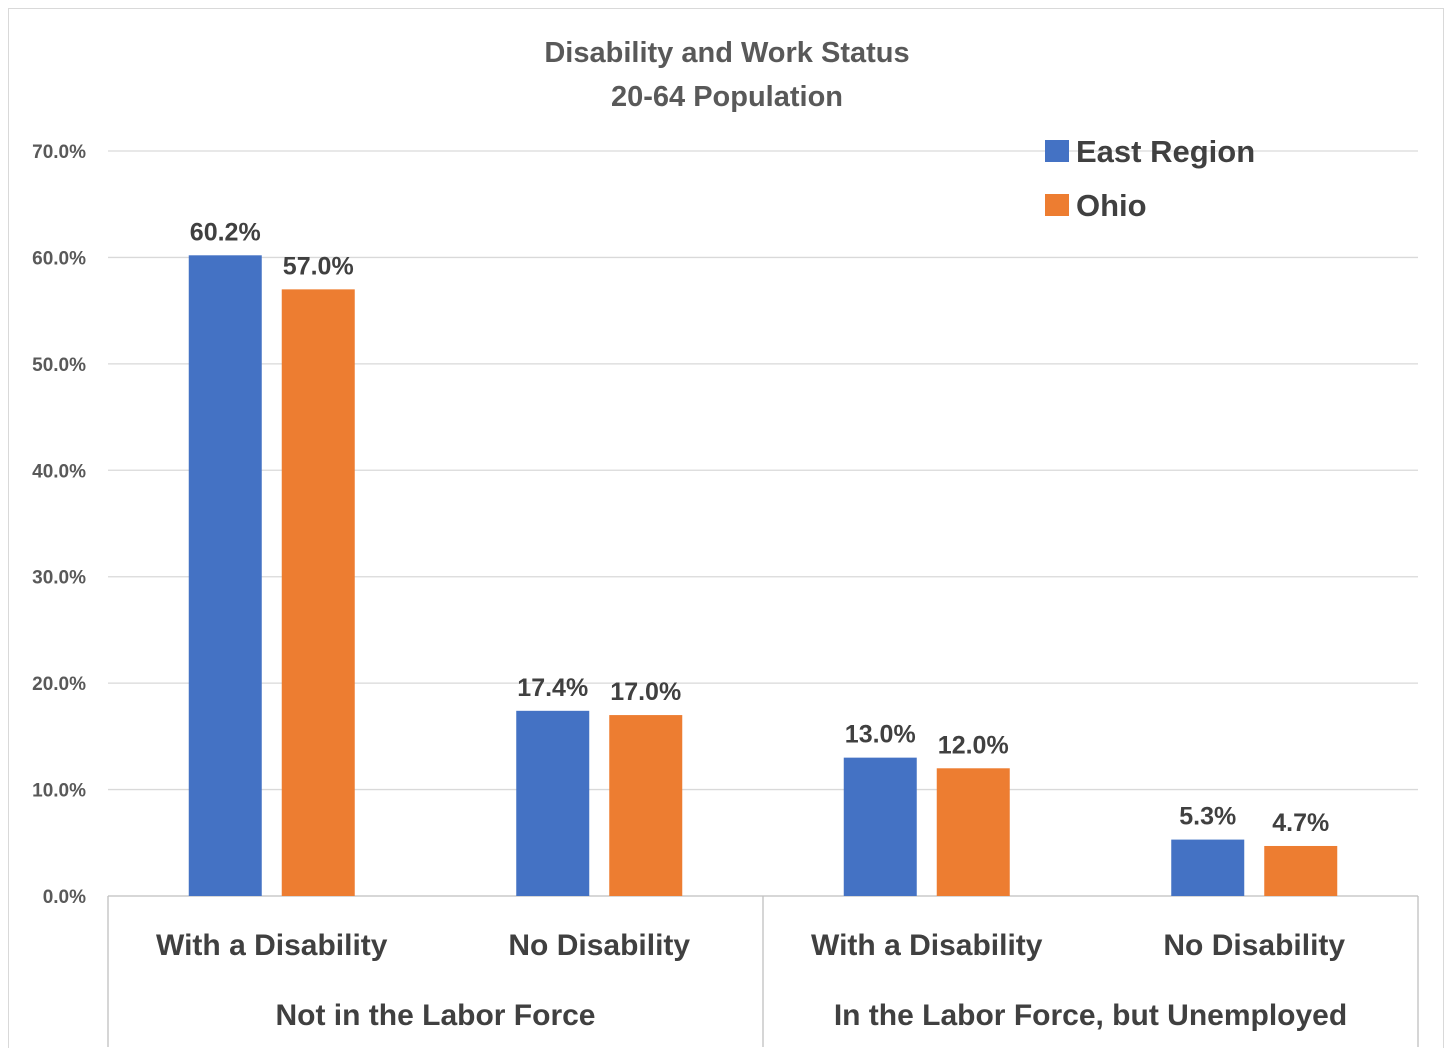  What do you see at coordinates (552, 688) in the screenshot?
I see `data-label: 17.4%` at bounding box center [552, 688].